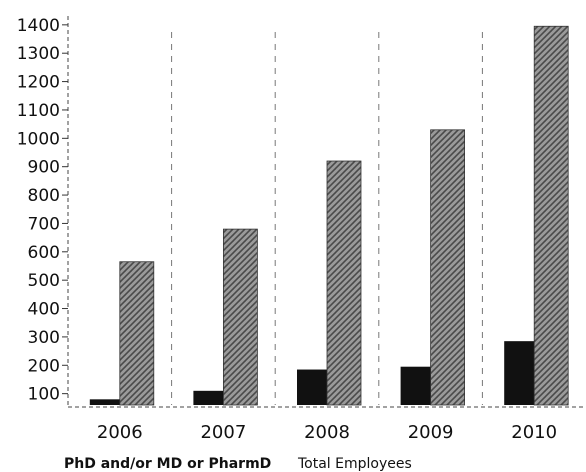 Image resolution: width=586 pixels, height=472 pixels. What do you see at coordinates (44, 366) in the screenshot?
I see `y-tick-label: 200` at bounding box center [44, 366].